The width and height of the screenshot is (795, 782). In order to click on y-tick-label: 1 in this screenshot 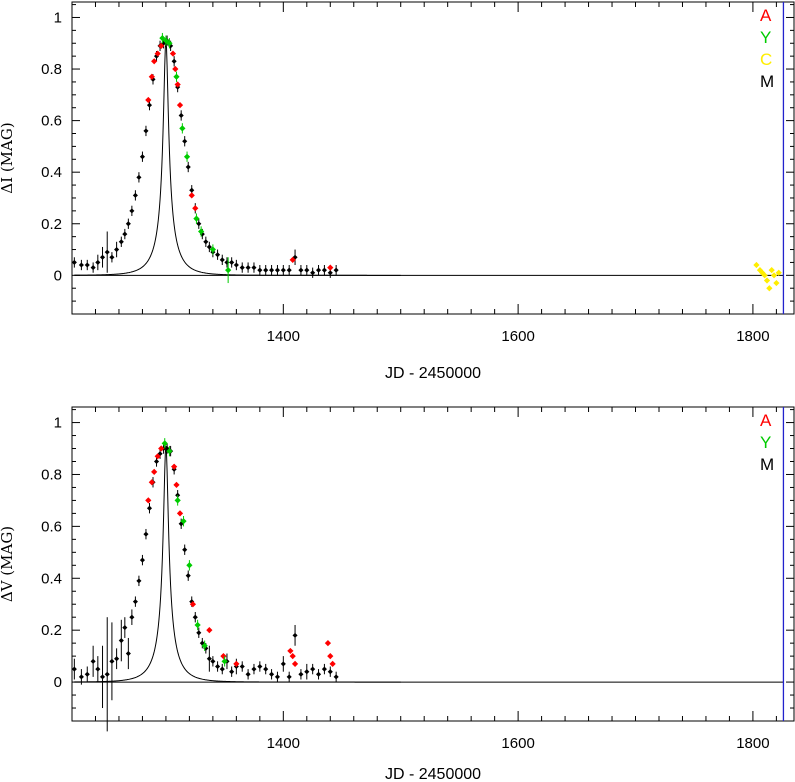, I will do `click(58, 423)`.